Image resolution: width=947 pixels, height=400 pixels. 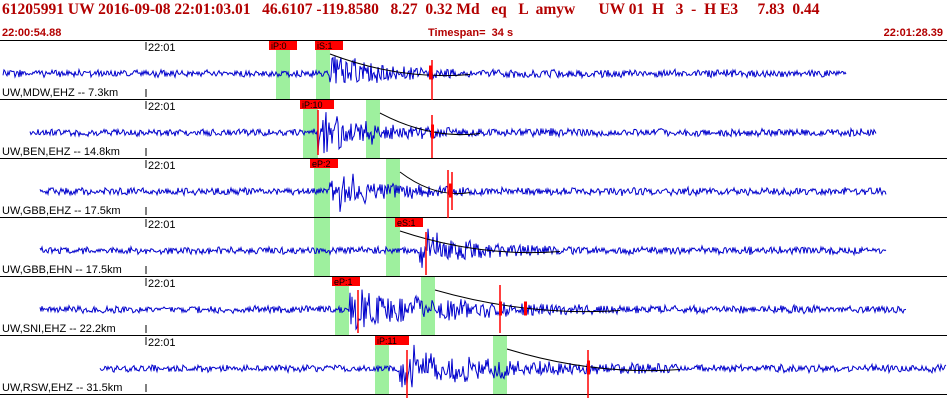 I want to click on channel-row: 22:01 iP:10 UW,BEN,EHZ -- 14.8km, so click(x=473, y=129).